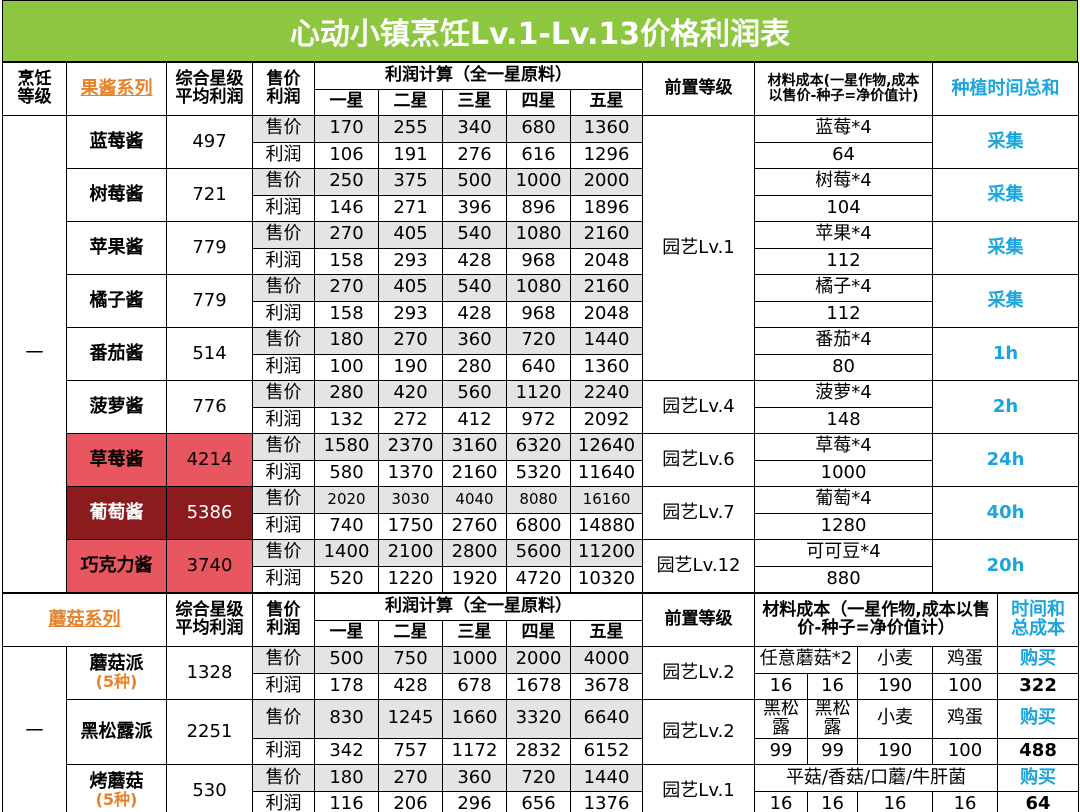 This screenshot has height=812, width=1080. What do you see at coordinates (34, 728) in the screenshot?
I see `level: 一` at bounding box center [34, 728].